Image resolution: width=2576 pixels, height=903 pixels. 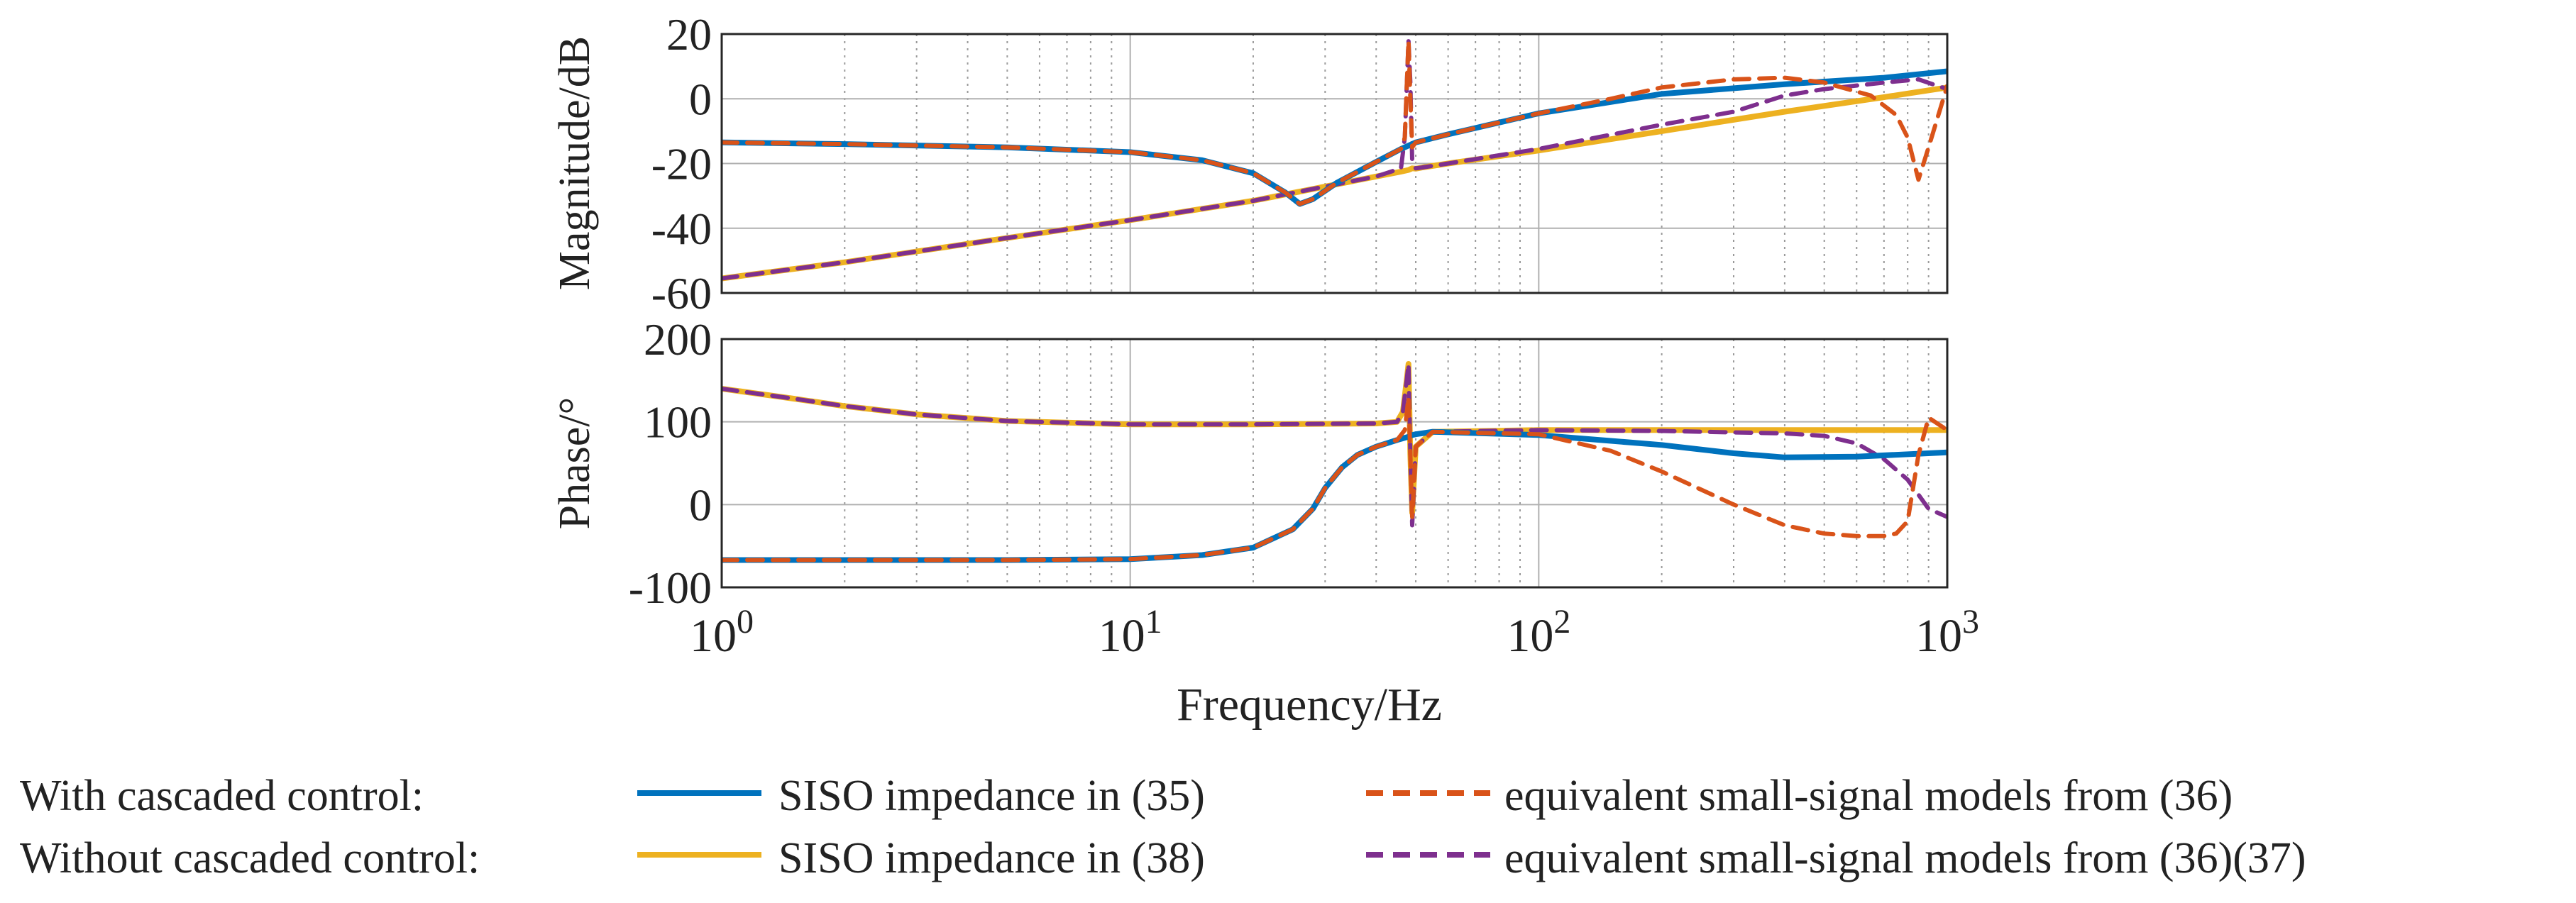 What do you see at coordinates (1947, 632) in the screenshot?
I see `x-tick-label: 10³` at bounding box center [1947, 632].